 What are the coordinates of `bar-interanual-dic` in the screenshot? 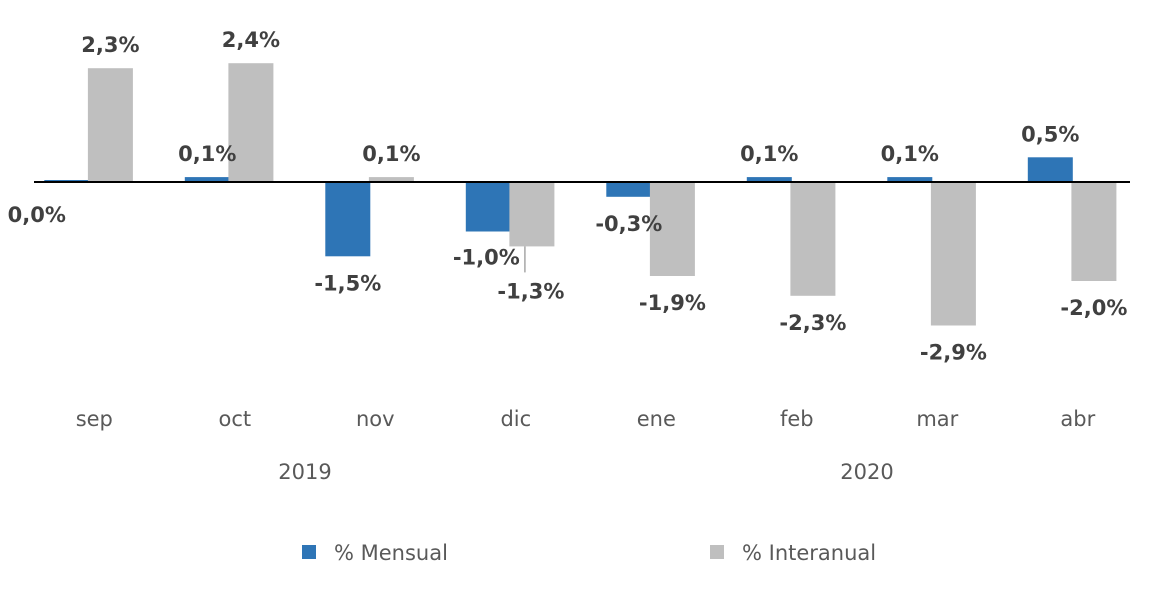 It's located at (532, 214).